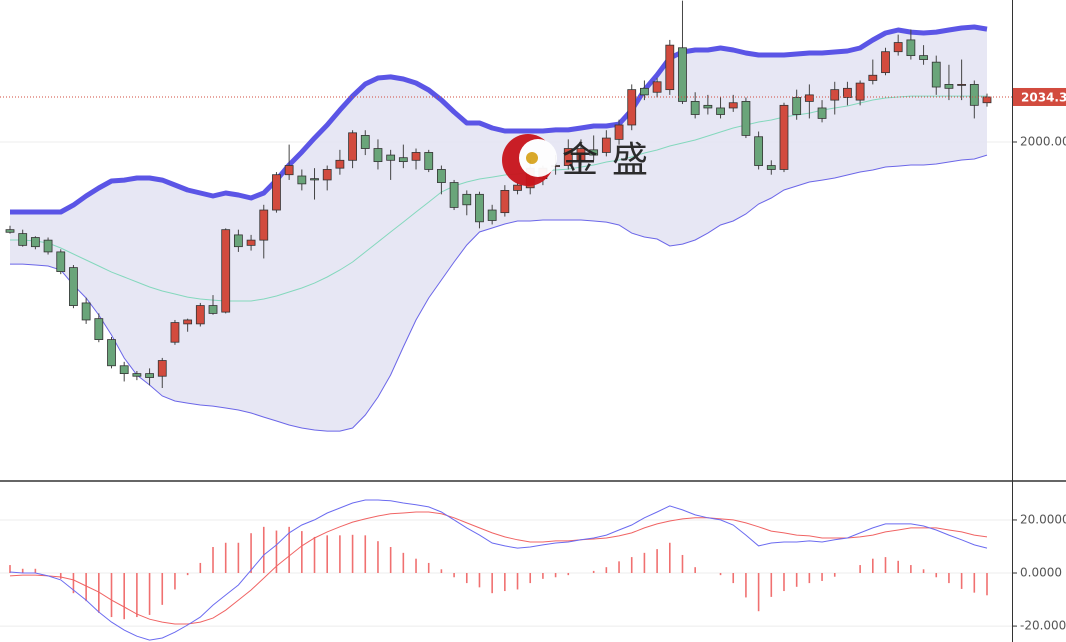 Image resolution: width=1066 pixels, height=642 pixels. I want to click on last-price-box, so click(1039, 96).